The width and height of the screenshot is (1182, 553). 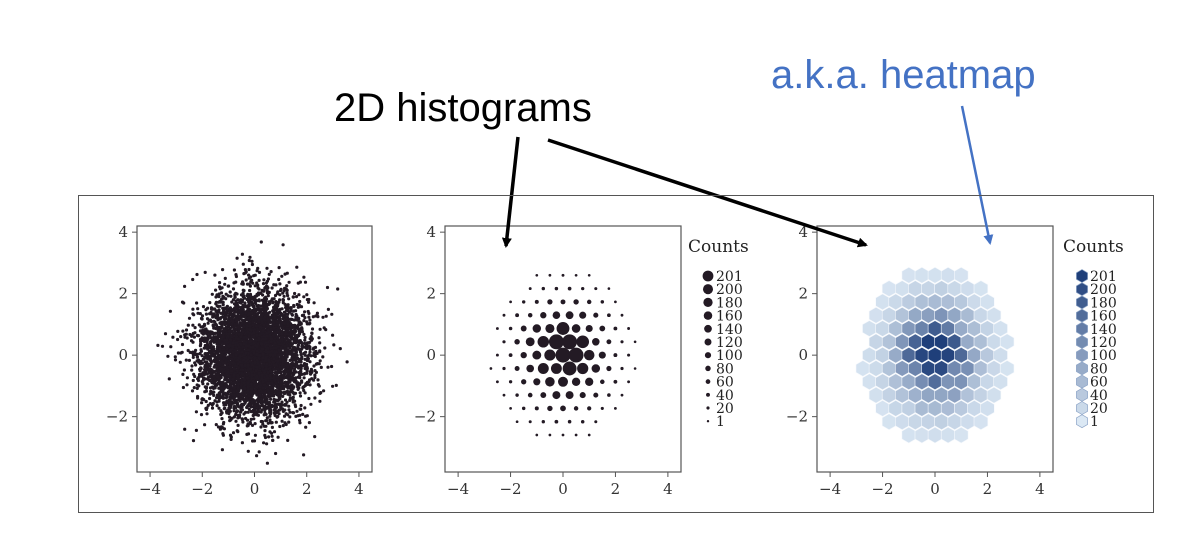 What do you see at coordinates (359, 489) in the screenshot?
I see `x-tick-label: 4` at bounding box center [359, 489].